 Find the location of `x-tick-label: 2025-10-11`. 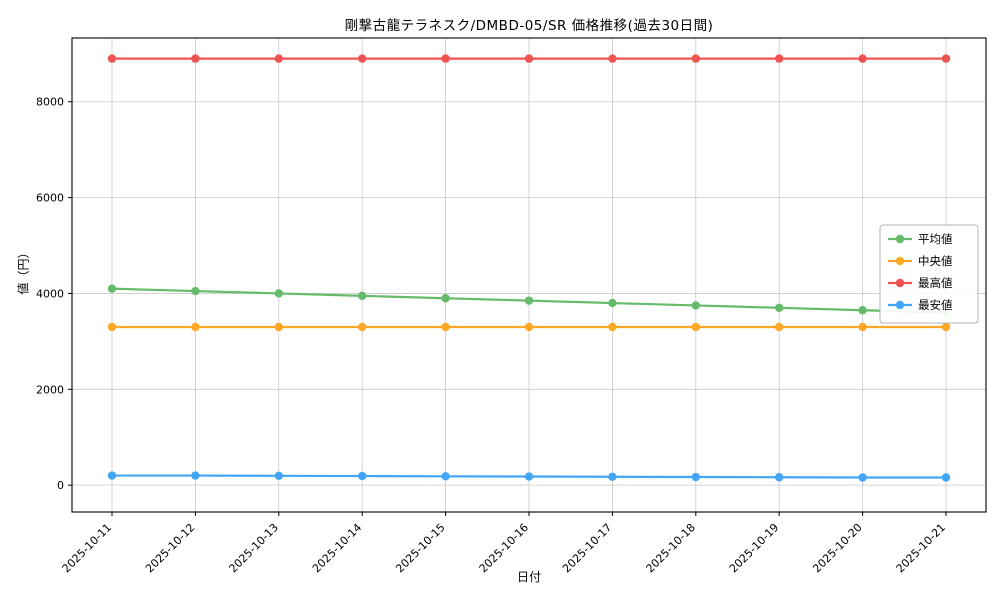

x-tick-label: 2025-10-11 is located at coordinates (87, 548).